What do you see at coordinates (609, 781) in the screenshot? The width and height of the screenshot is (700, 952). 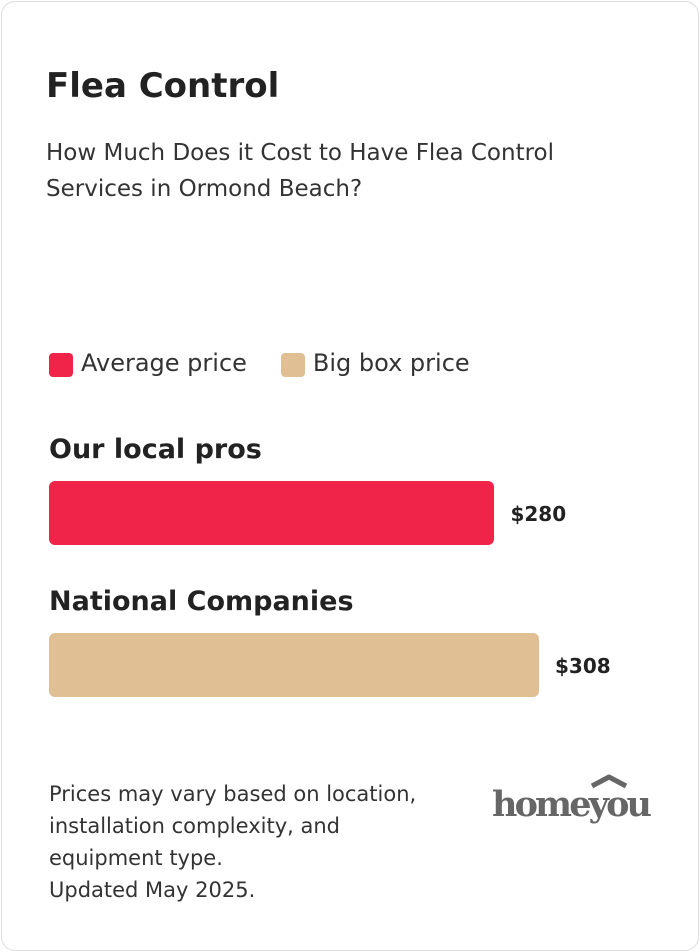 I see `logo-roof` at bounding box center [609, 781].